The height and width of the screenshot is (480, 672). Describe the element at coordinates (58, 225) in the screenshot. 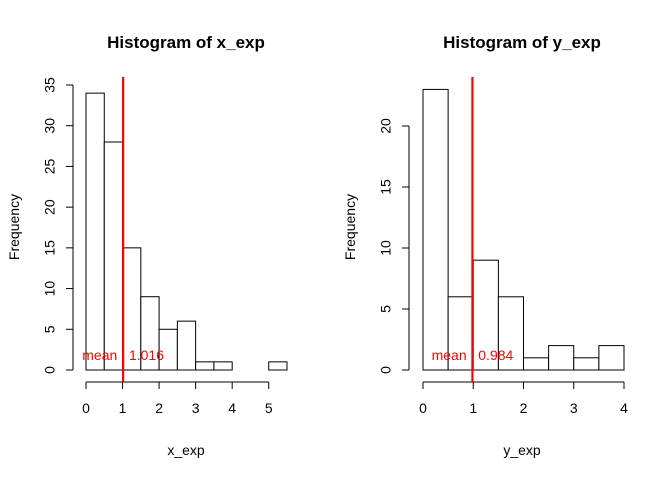

I see `y-axis: 0 5 10 15 20 25 30 35` at that location.